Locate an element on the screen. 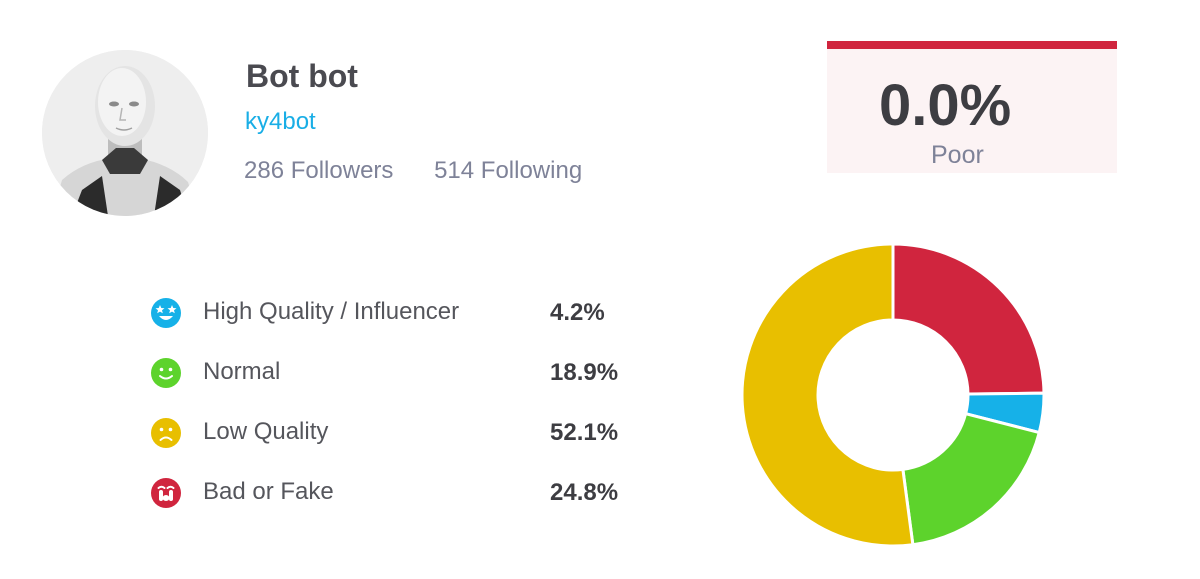  legend-value: 18.9% is located at coordinates (584, 372).